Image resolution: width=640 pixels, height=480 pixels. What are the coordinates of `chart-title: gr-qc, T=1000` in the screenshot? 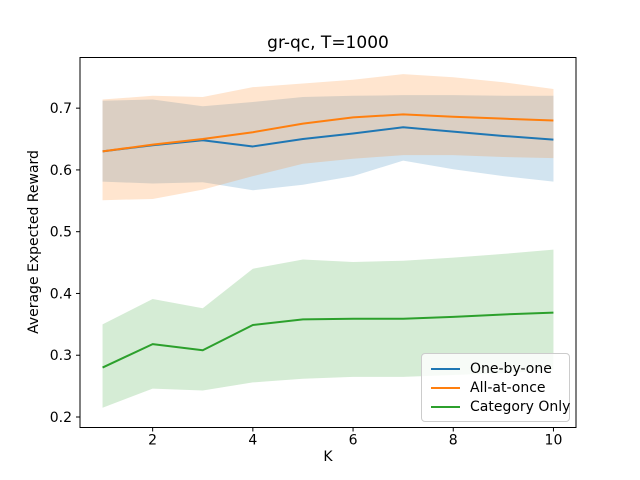 It's located at (328, 43).